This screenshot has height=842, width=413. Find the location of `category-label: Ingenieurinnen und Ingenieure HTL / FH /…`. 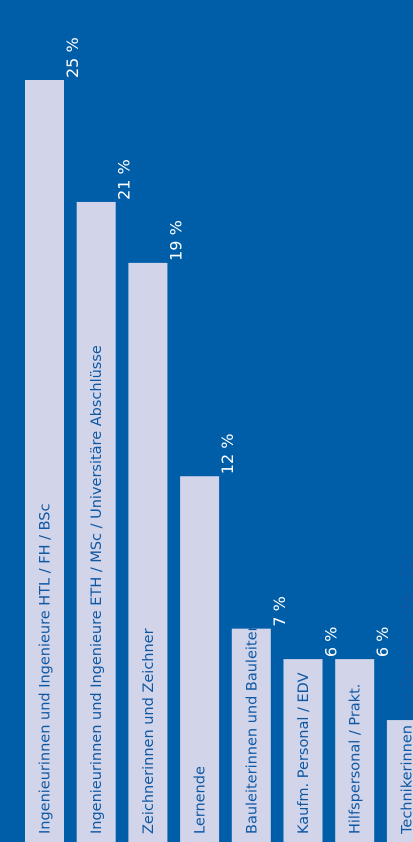

category-label: Ingenieurinnen und Ingenieure HTL / FH /… is located at coordinates (46, 669).